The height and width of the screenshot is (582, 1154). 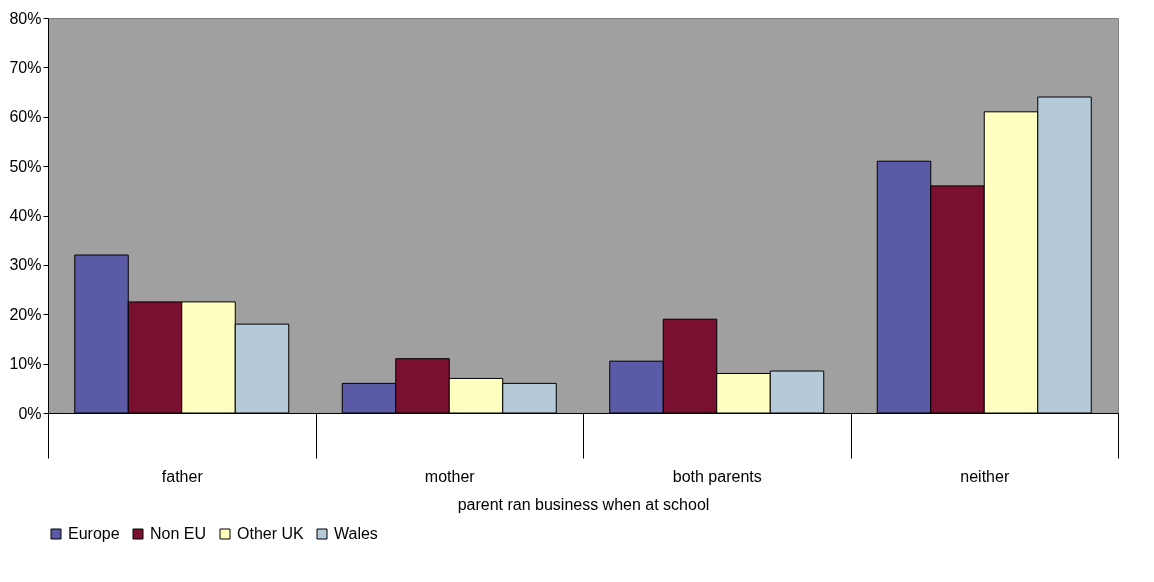 What do you see at coordinates (583, 504) in the screenshot?
I see `x-axis-title: parent ran business when at school` at bounding box center [583, 504].